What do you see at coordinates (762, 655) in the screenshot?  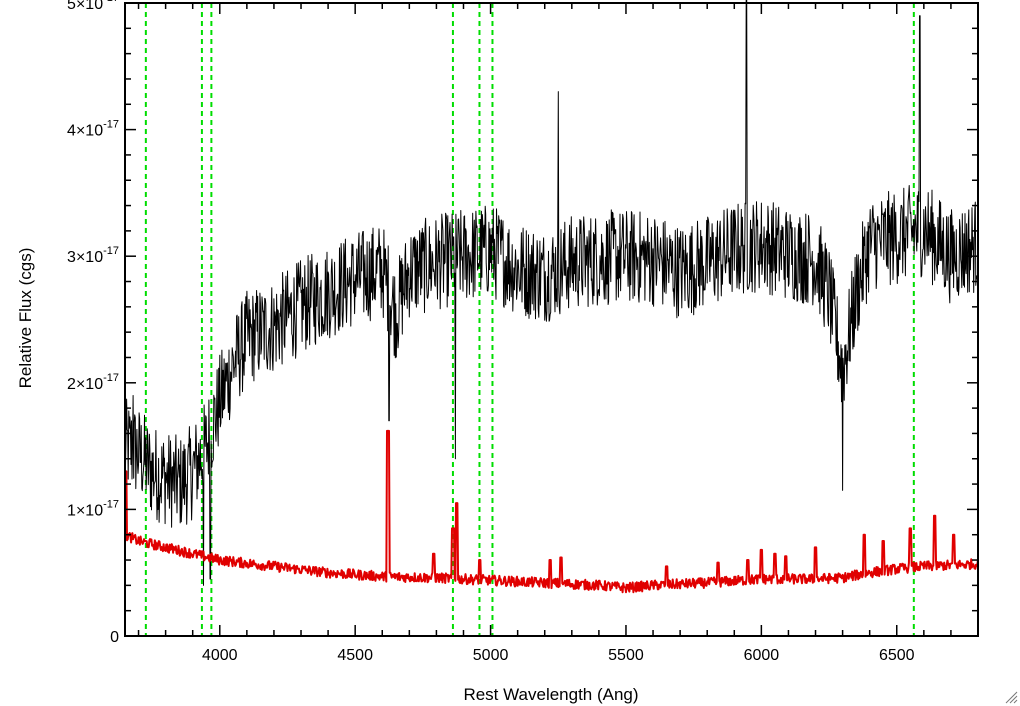 I see `x-tick-label: 6000` at bounding box center [762, 655].